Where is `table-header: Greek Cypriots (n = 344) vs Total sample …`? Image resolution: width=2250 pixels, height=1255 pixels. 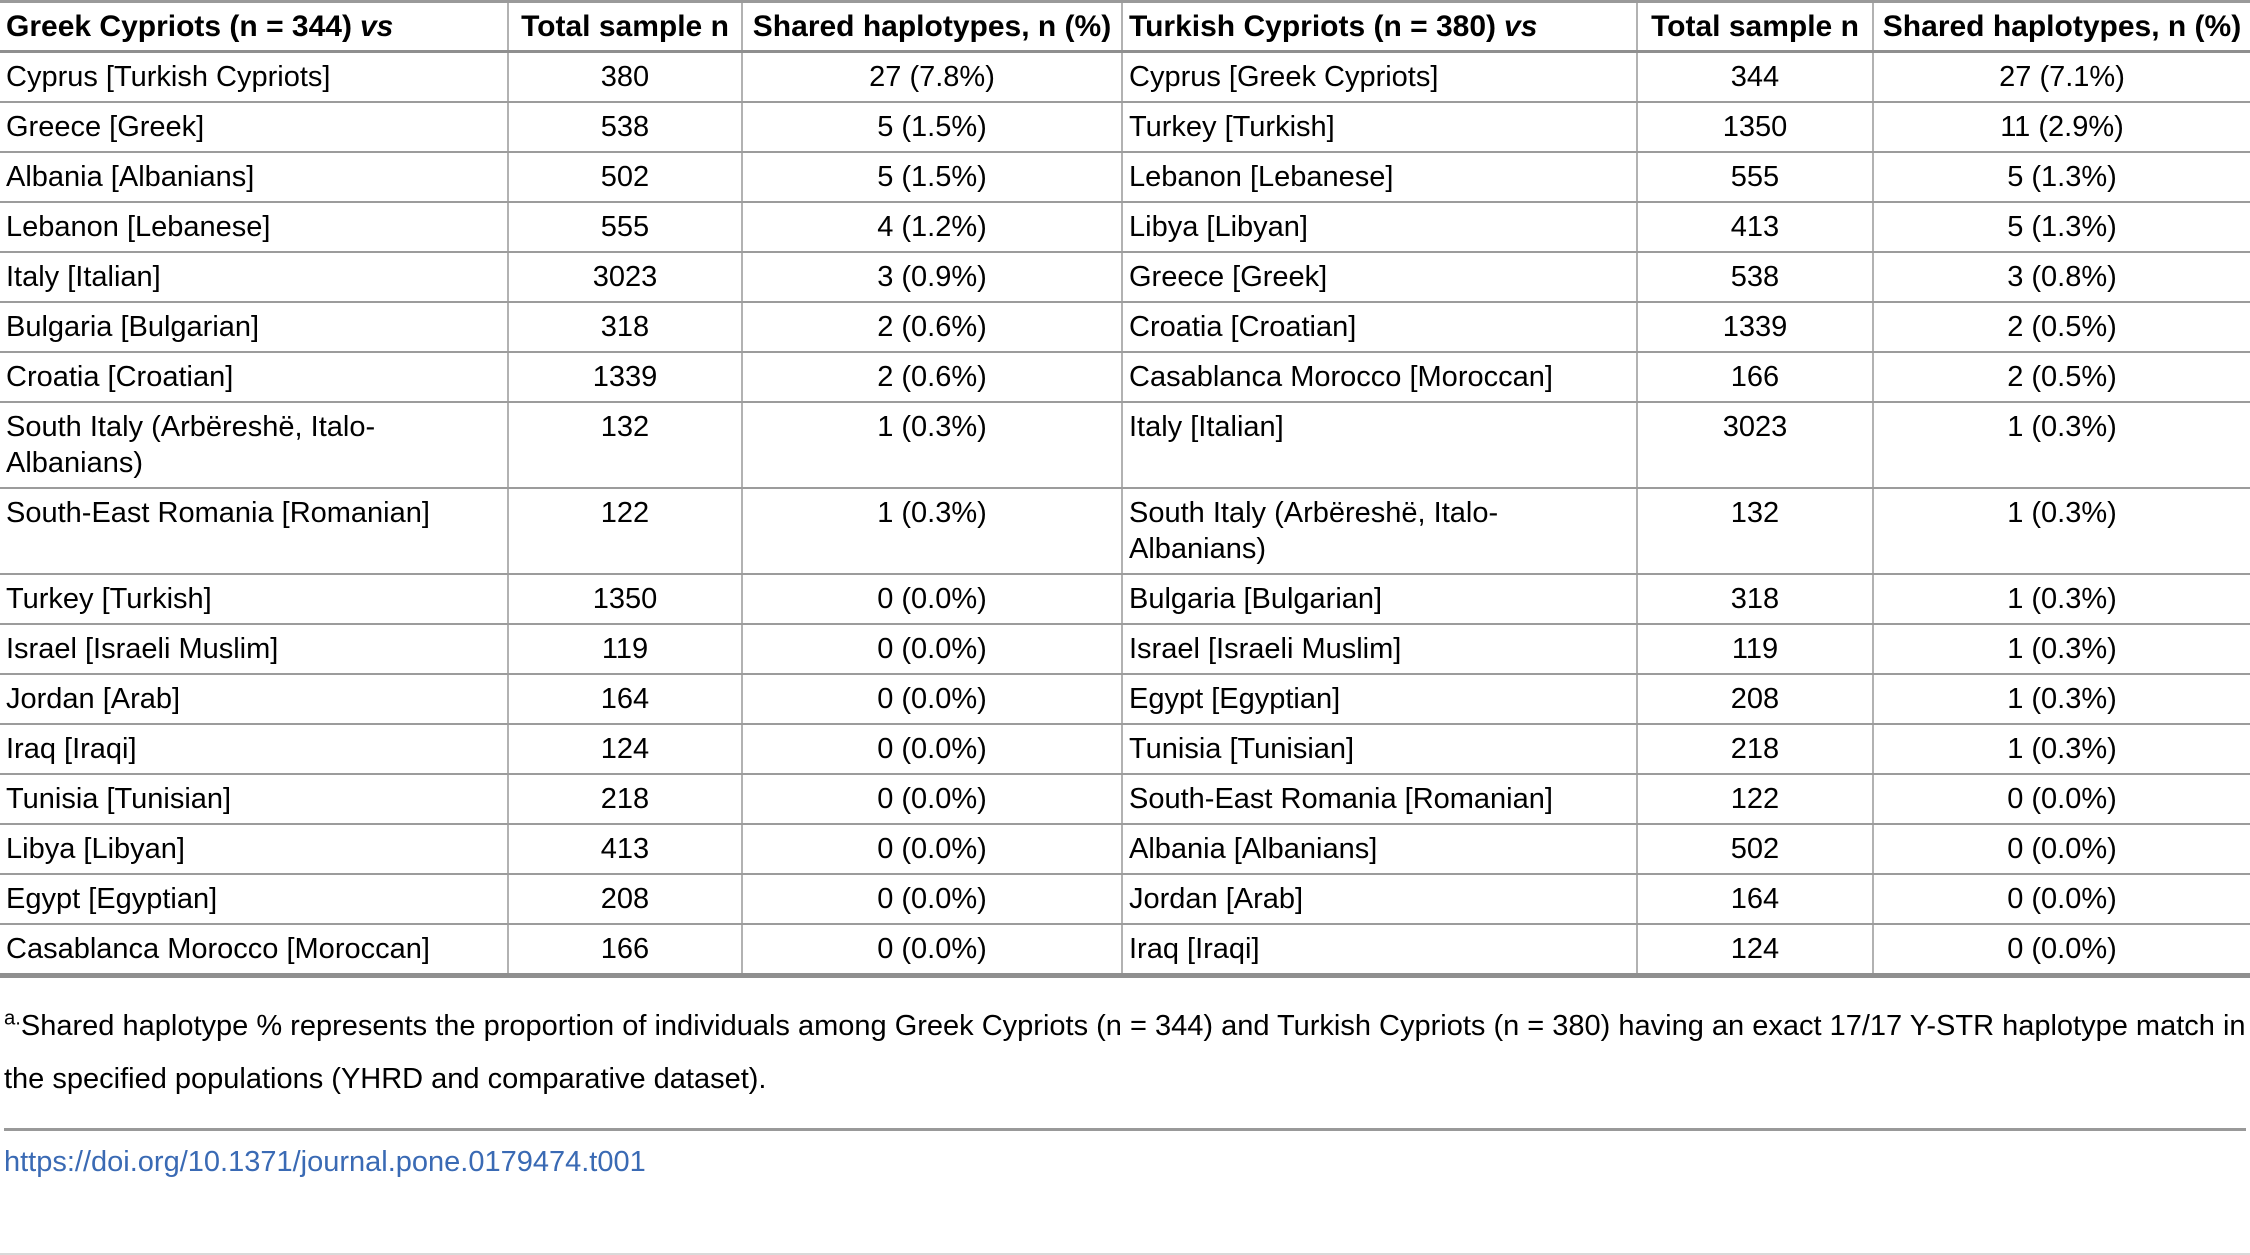
table-header: Greek Cypriots (n = 344) vs Total sample … is located at coordinates (1125, 27).